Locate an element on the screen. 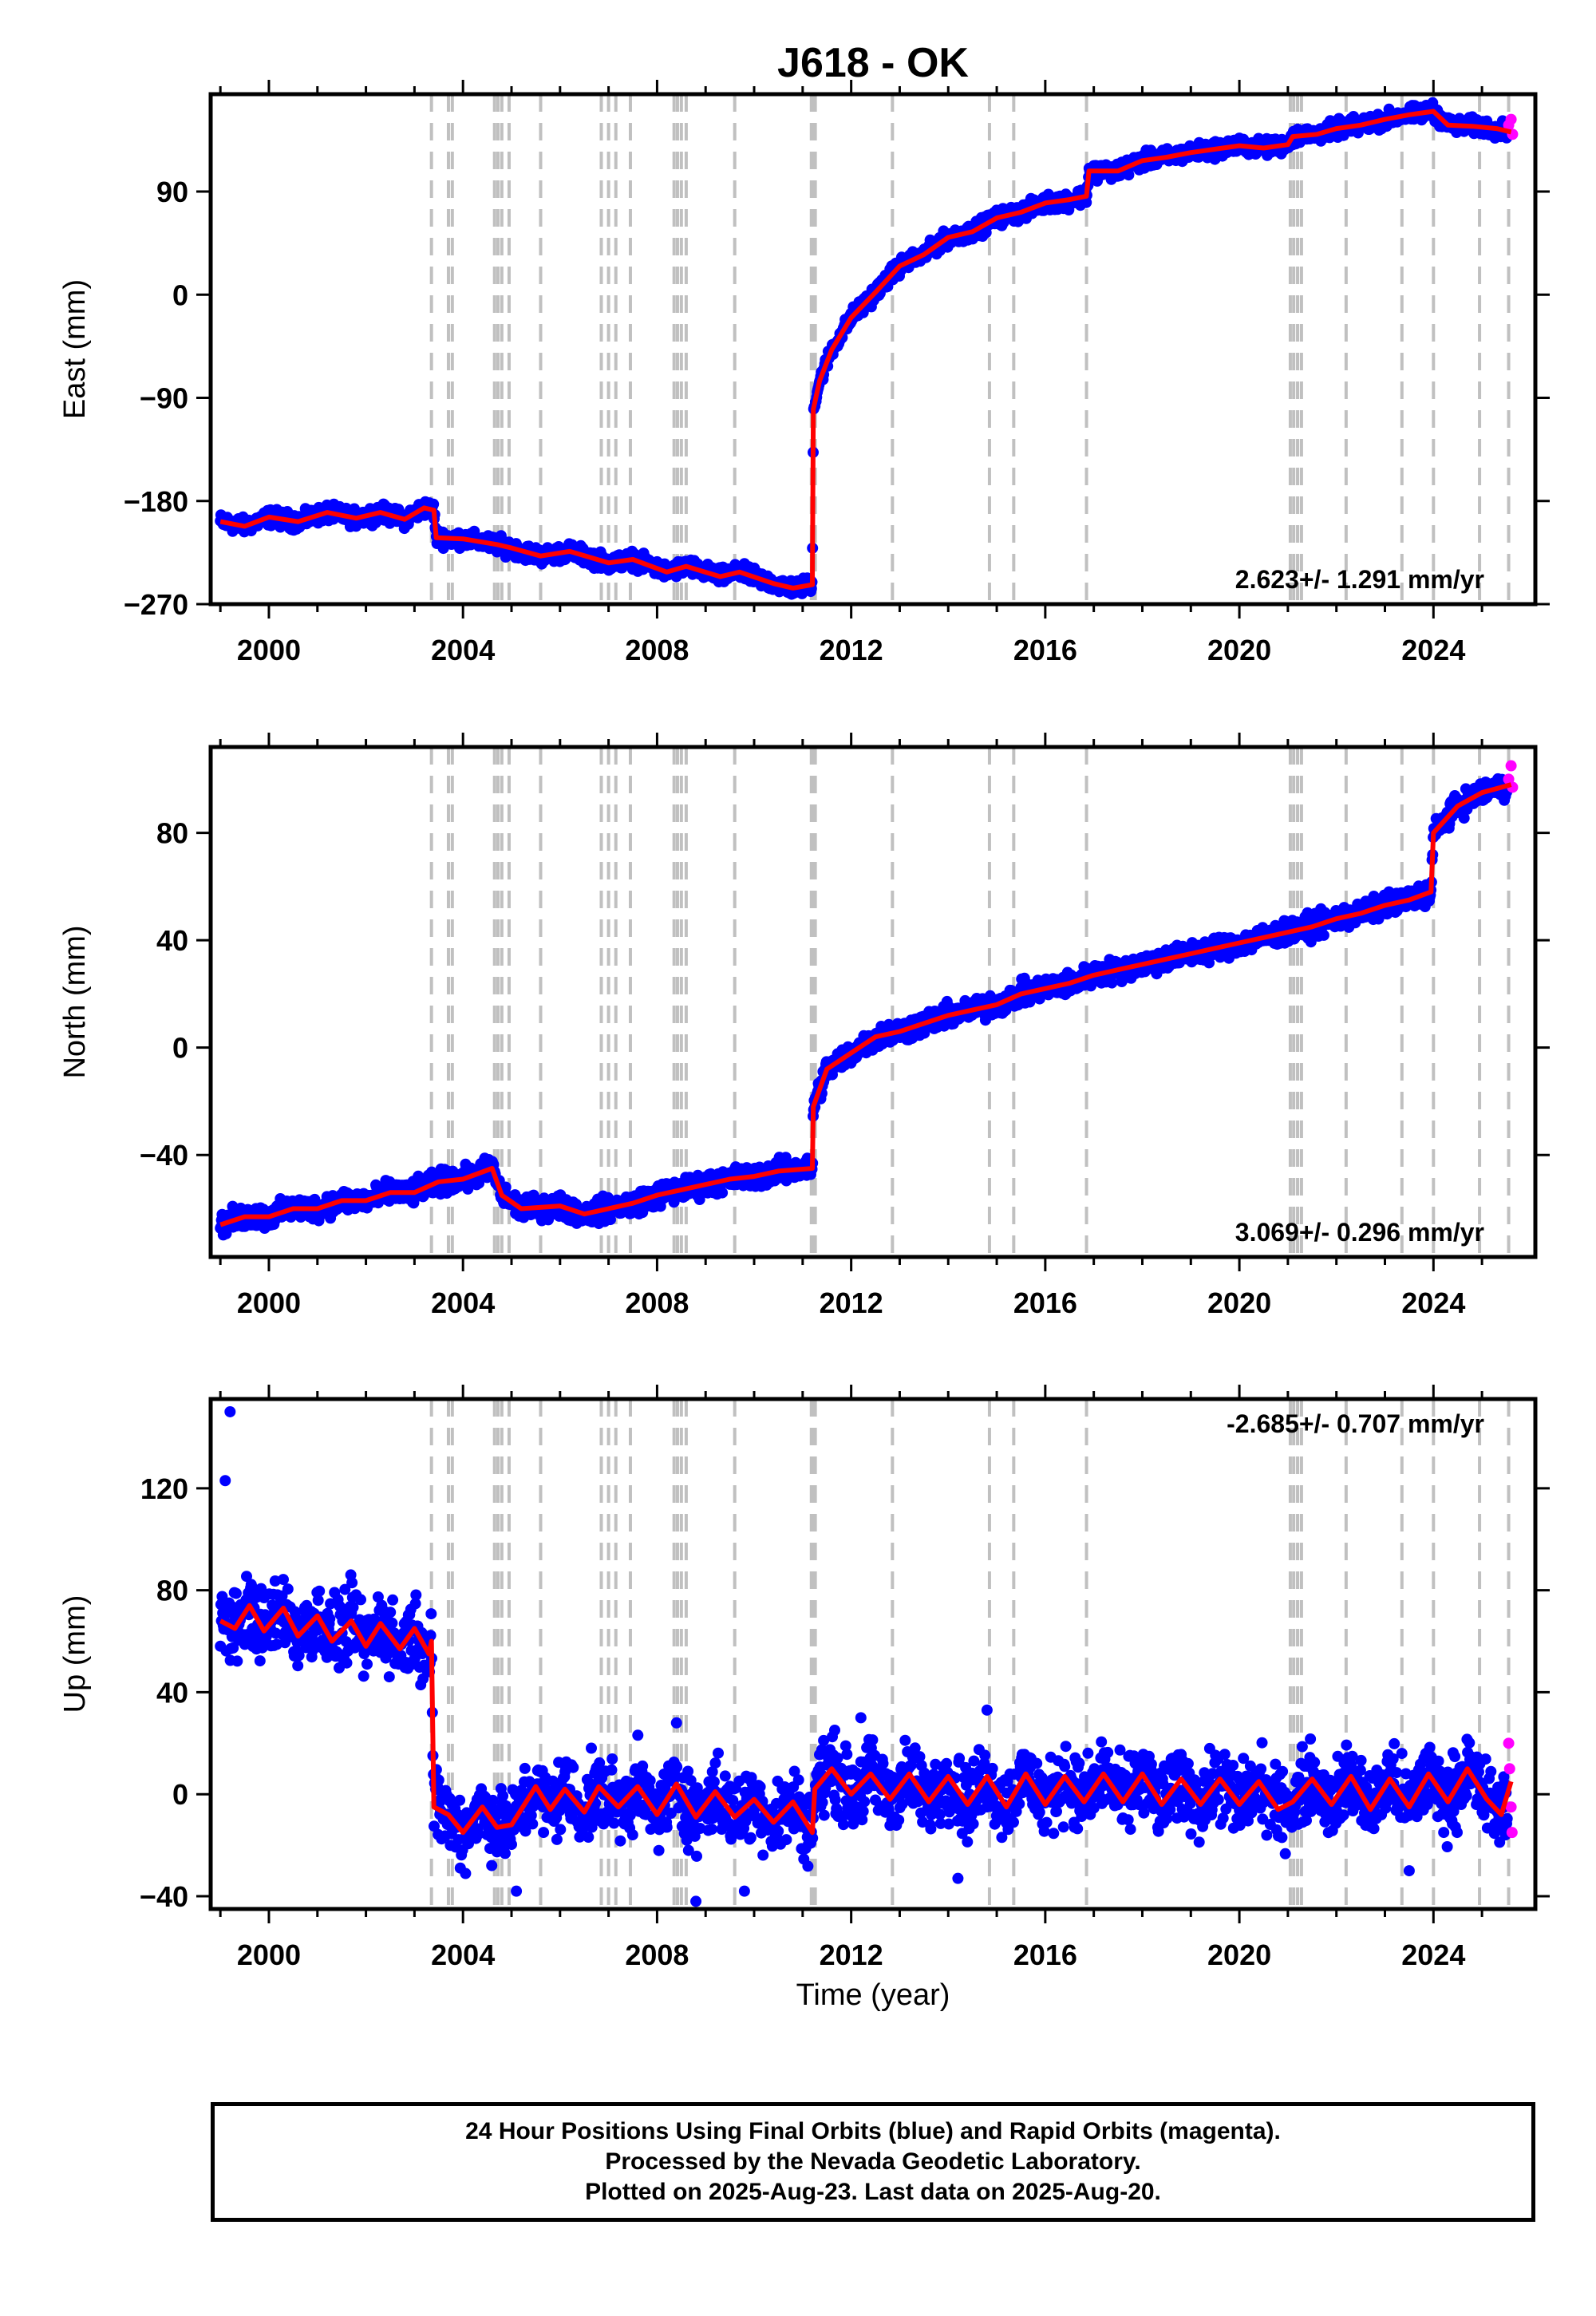  y-tick-label: −180 is located at coordinates (156, 502).